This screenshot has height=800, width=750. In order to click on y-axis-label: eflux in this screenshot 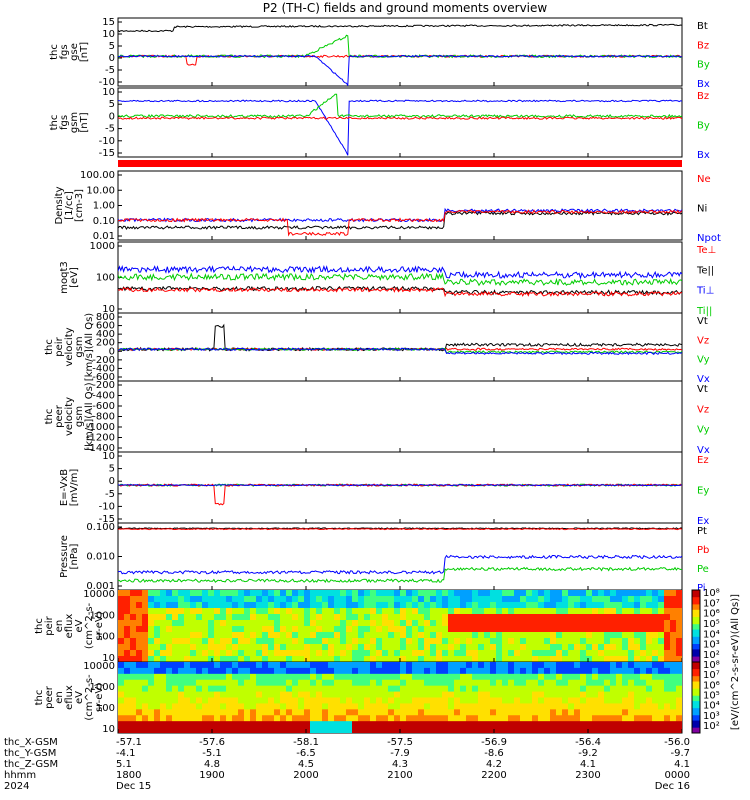, I will do `click(69, 697)`.